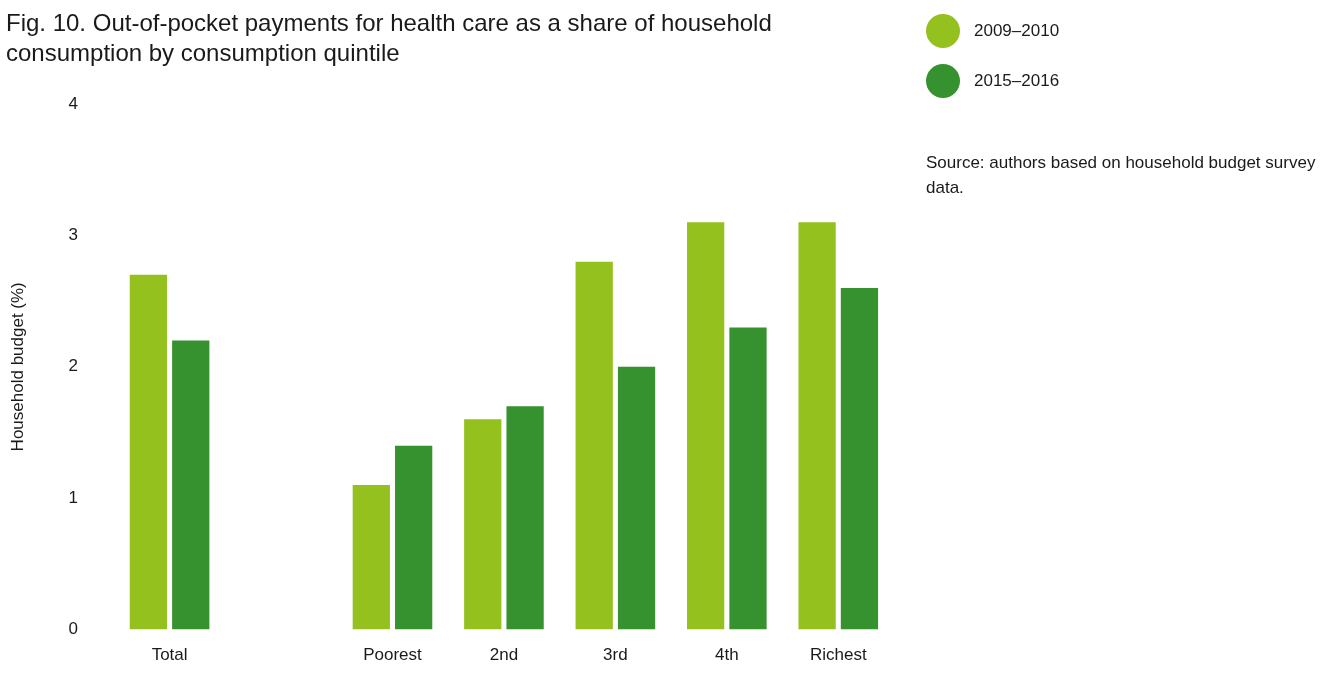  I want to click on legend-label: 2009–2010, so click(1017, 31).